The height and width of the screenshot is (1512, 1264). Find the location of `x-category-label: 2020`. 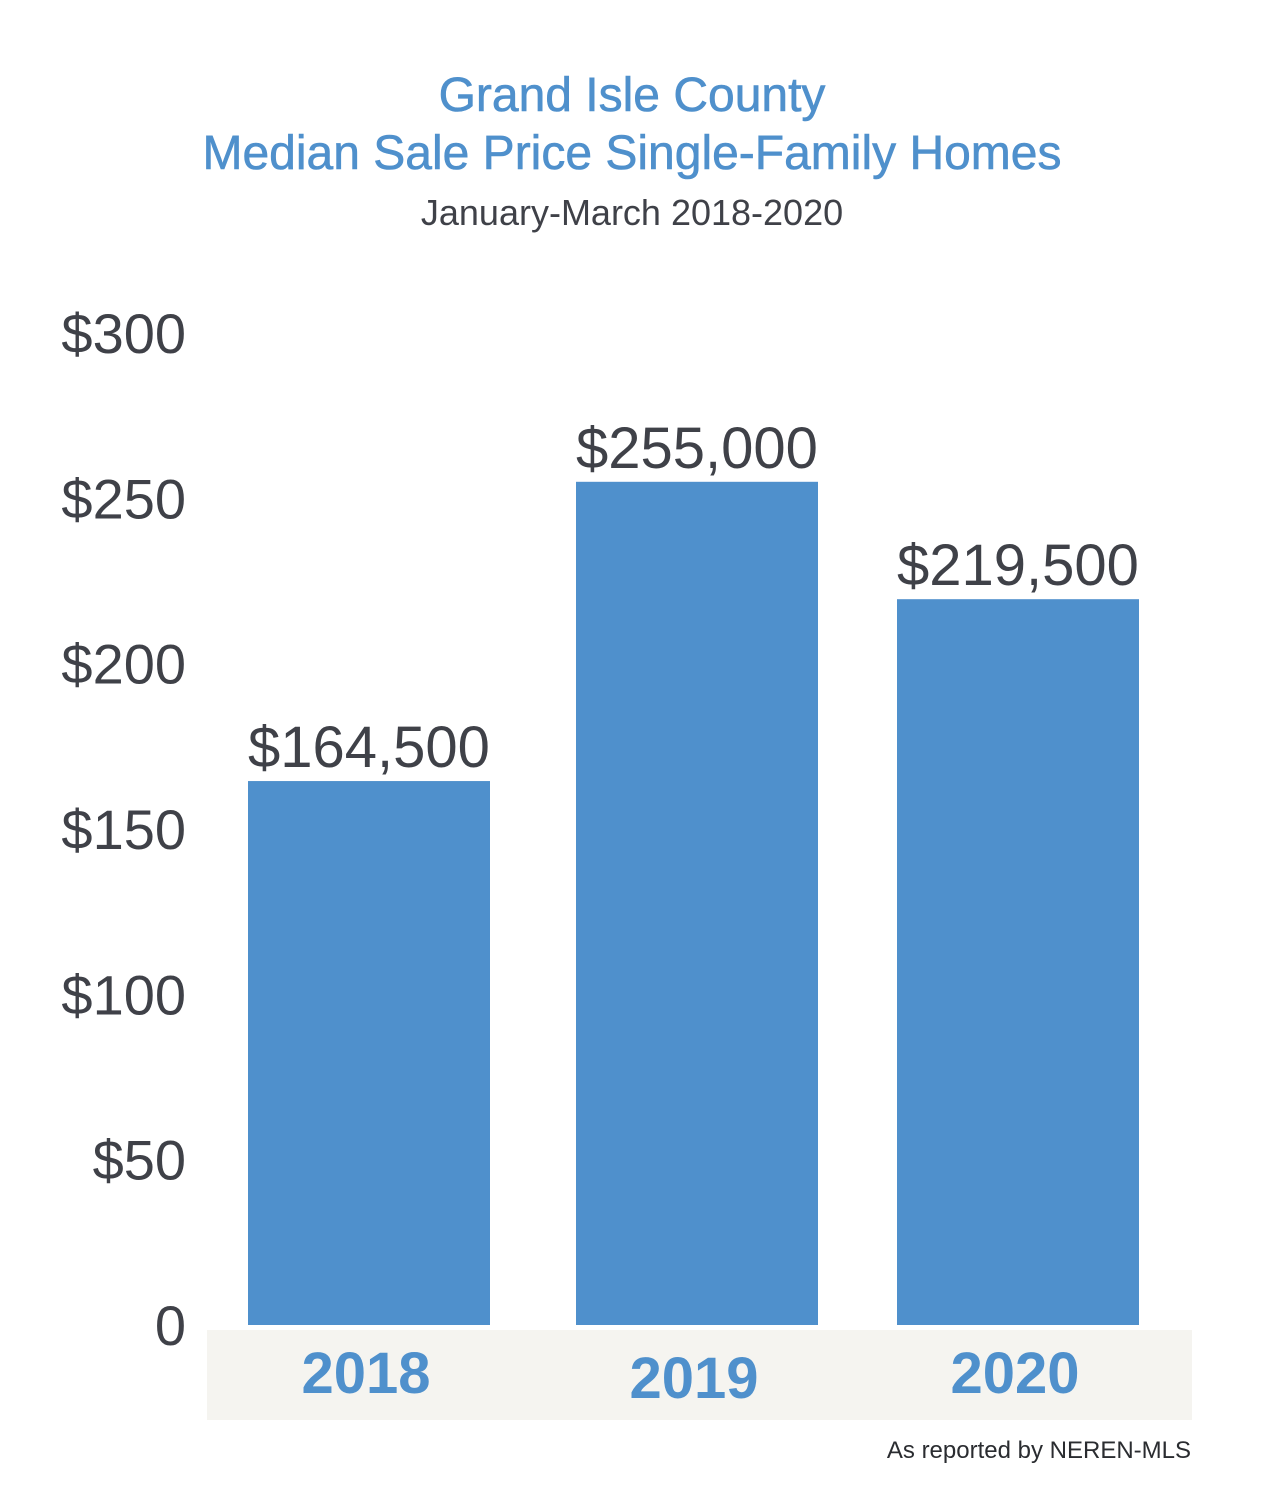

x-category-label: 2020 is located at coordinates (1014, 1373).